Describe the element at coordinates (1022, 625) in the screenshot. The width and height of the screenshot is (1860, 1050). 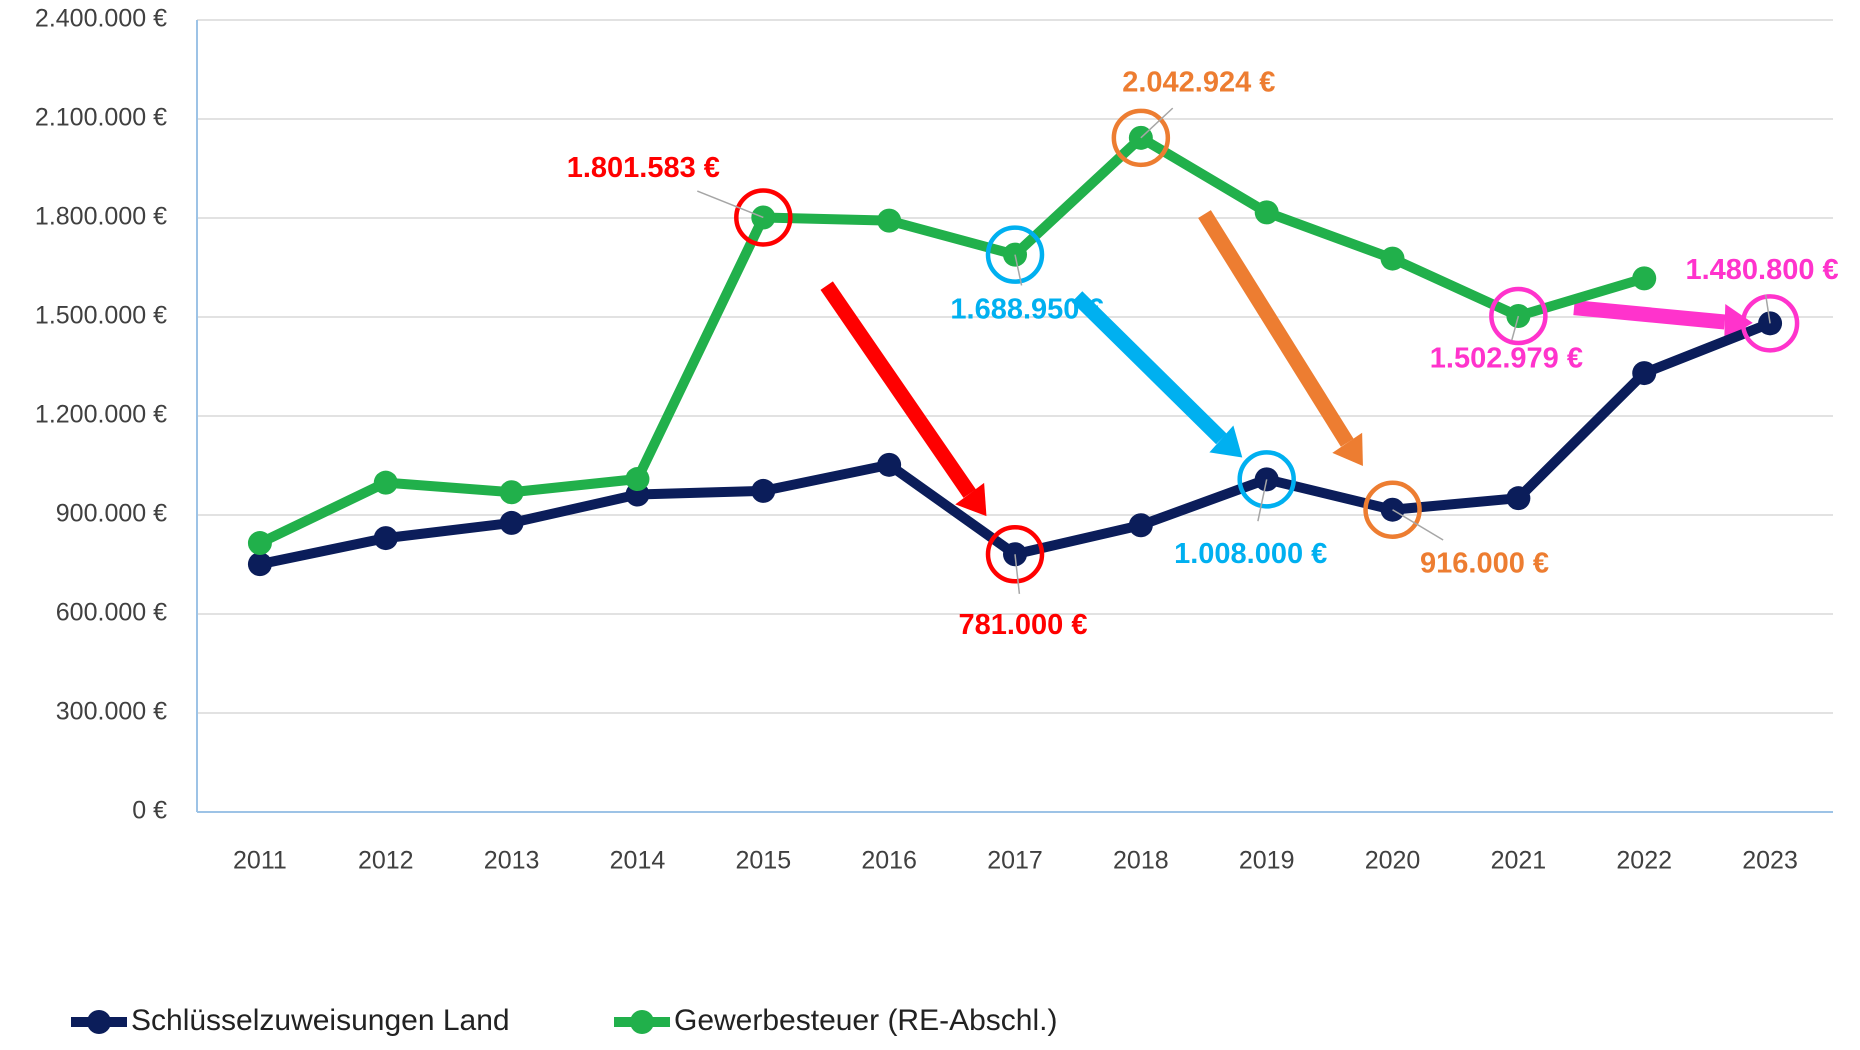
I see `data-label: 781.000 €` at that location.